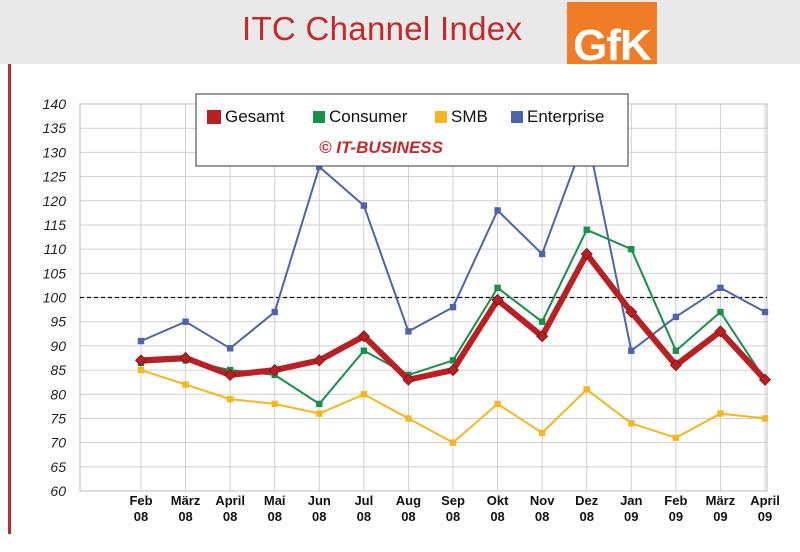  Describe the element at coordinates (230, 500) in the screenshot. I see `x-tick-label: April` at that location.